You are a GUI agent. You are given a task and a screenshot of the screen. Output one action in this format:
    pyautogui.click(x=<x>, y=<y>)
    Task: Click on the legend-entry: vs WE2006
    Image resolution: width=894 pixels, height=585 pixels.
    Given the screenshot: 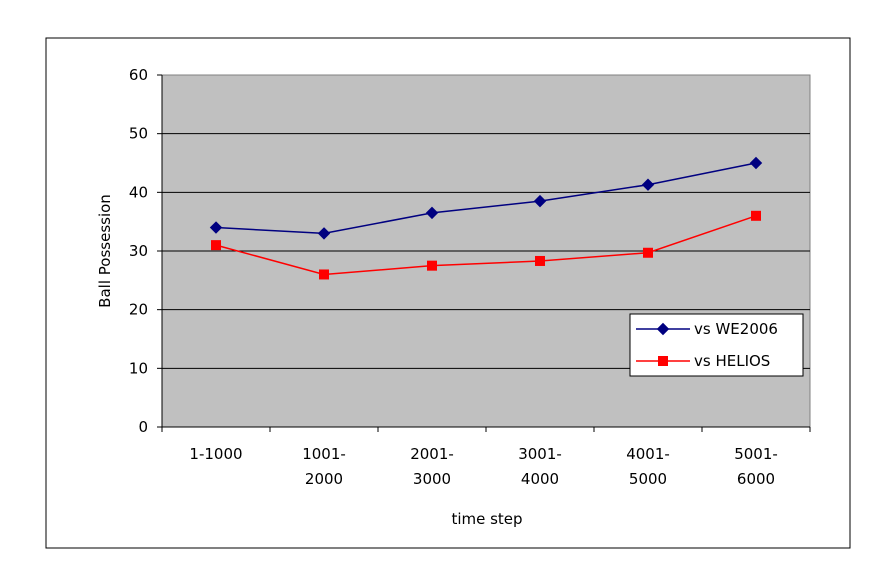 What is the action you would take?
    pyautogui.click(x=707, y=329)
    